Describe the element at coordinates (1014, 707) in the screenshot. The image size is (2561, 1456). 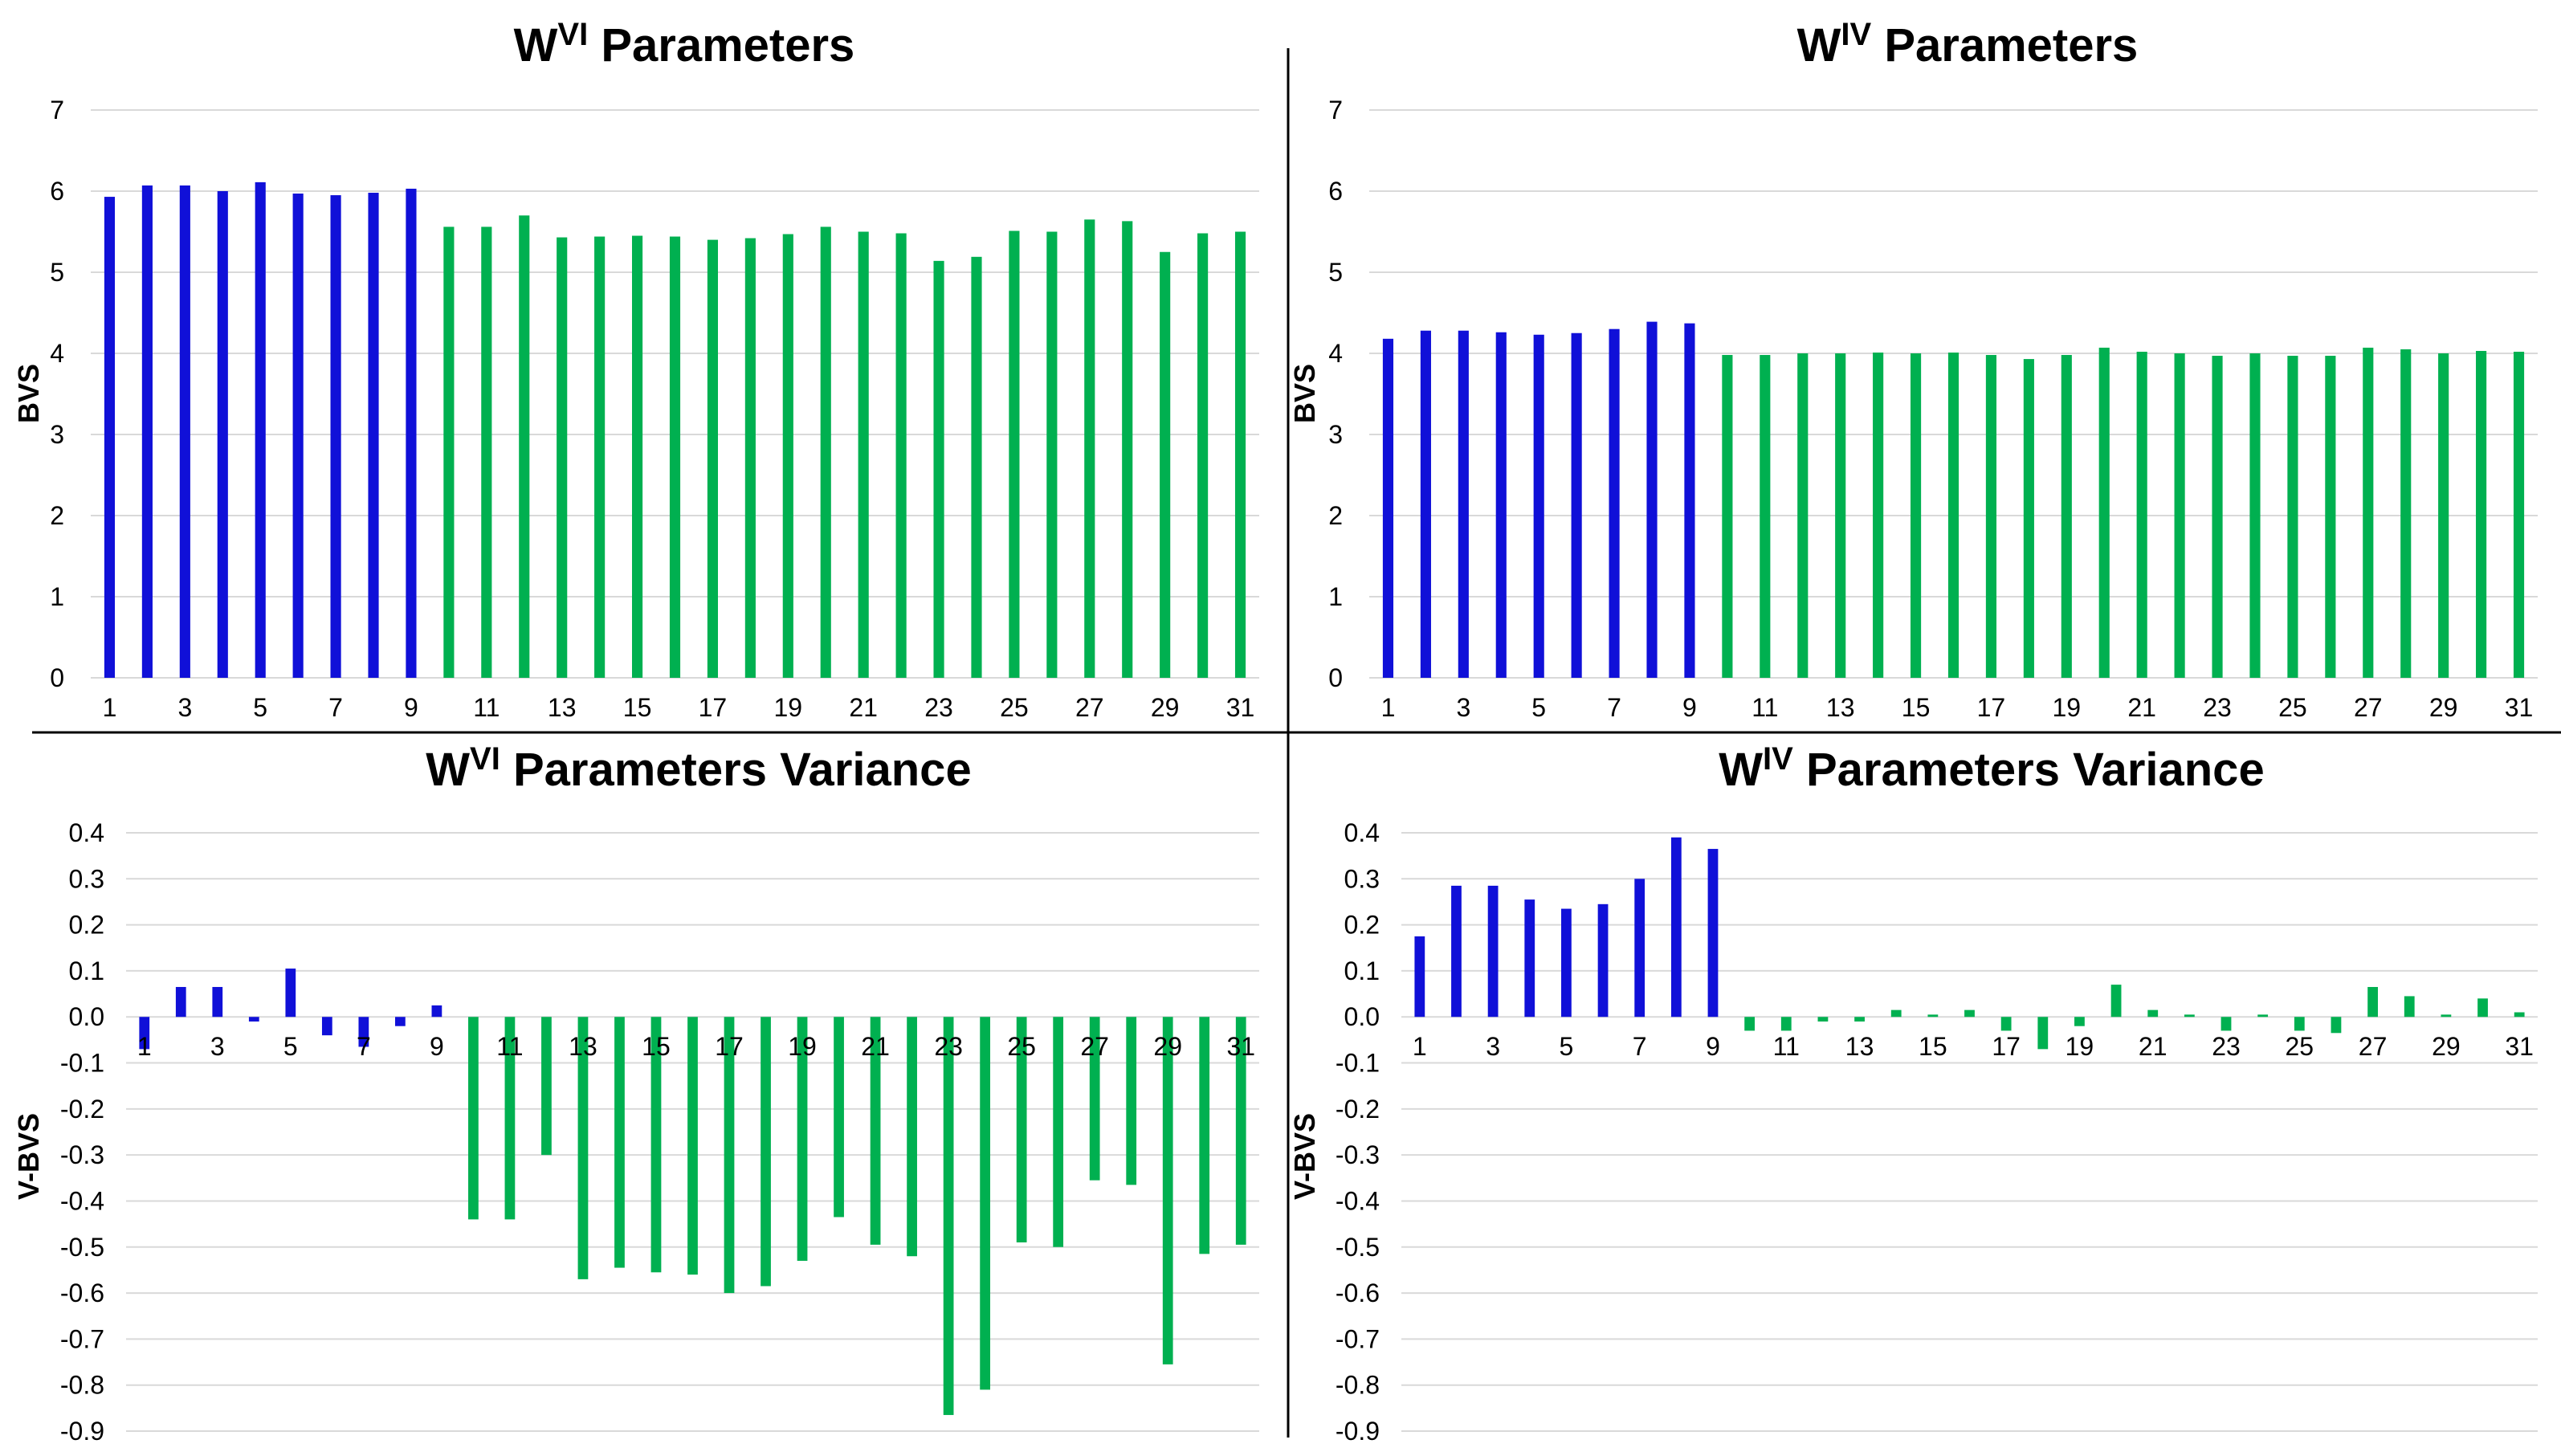
I see `x-tick-label: 25` at that location.